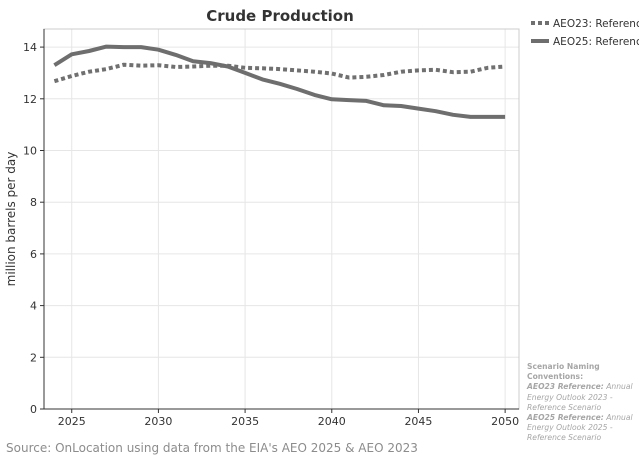  What do you see at coordinates (596, 24) in the screenshot?
I see `legend-label: AEO23: Reference` at bounding box center [596, 24].